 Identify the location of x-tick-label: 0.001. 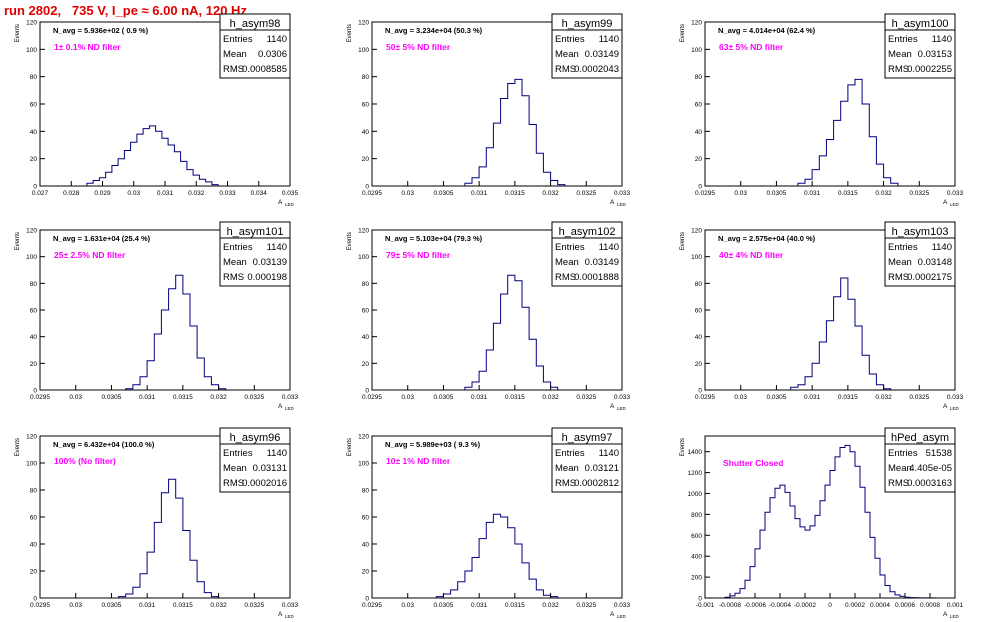
(955, 605).